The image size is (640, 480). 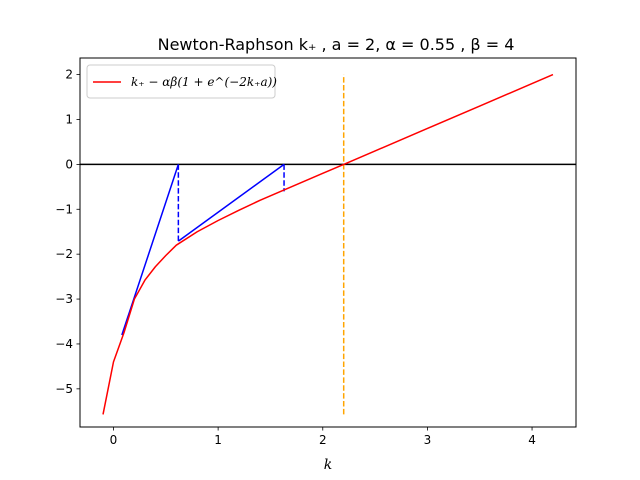 I want to click on y-tick-label: −1, so click(x=64, y=209).